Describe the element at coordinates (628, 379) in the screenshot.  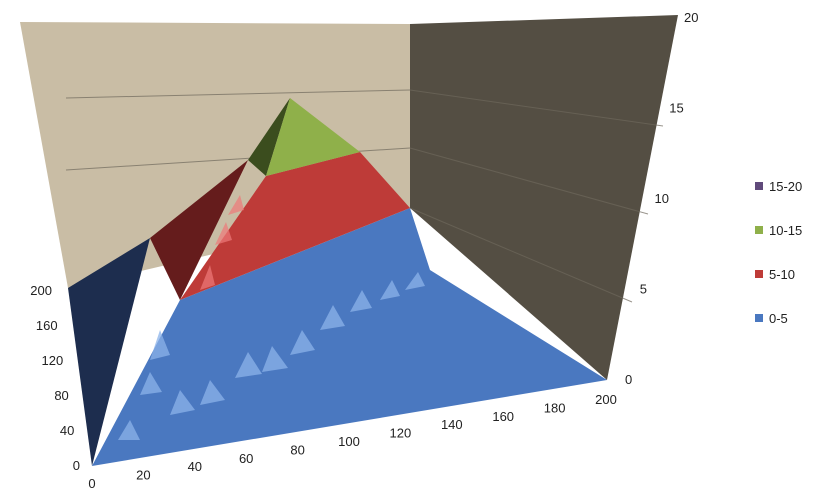
I see `z-tick-label: 0` at that location.